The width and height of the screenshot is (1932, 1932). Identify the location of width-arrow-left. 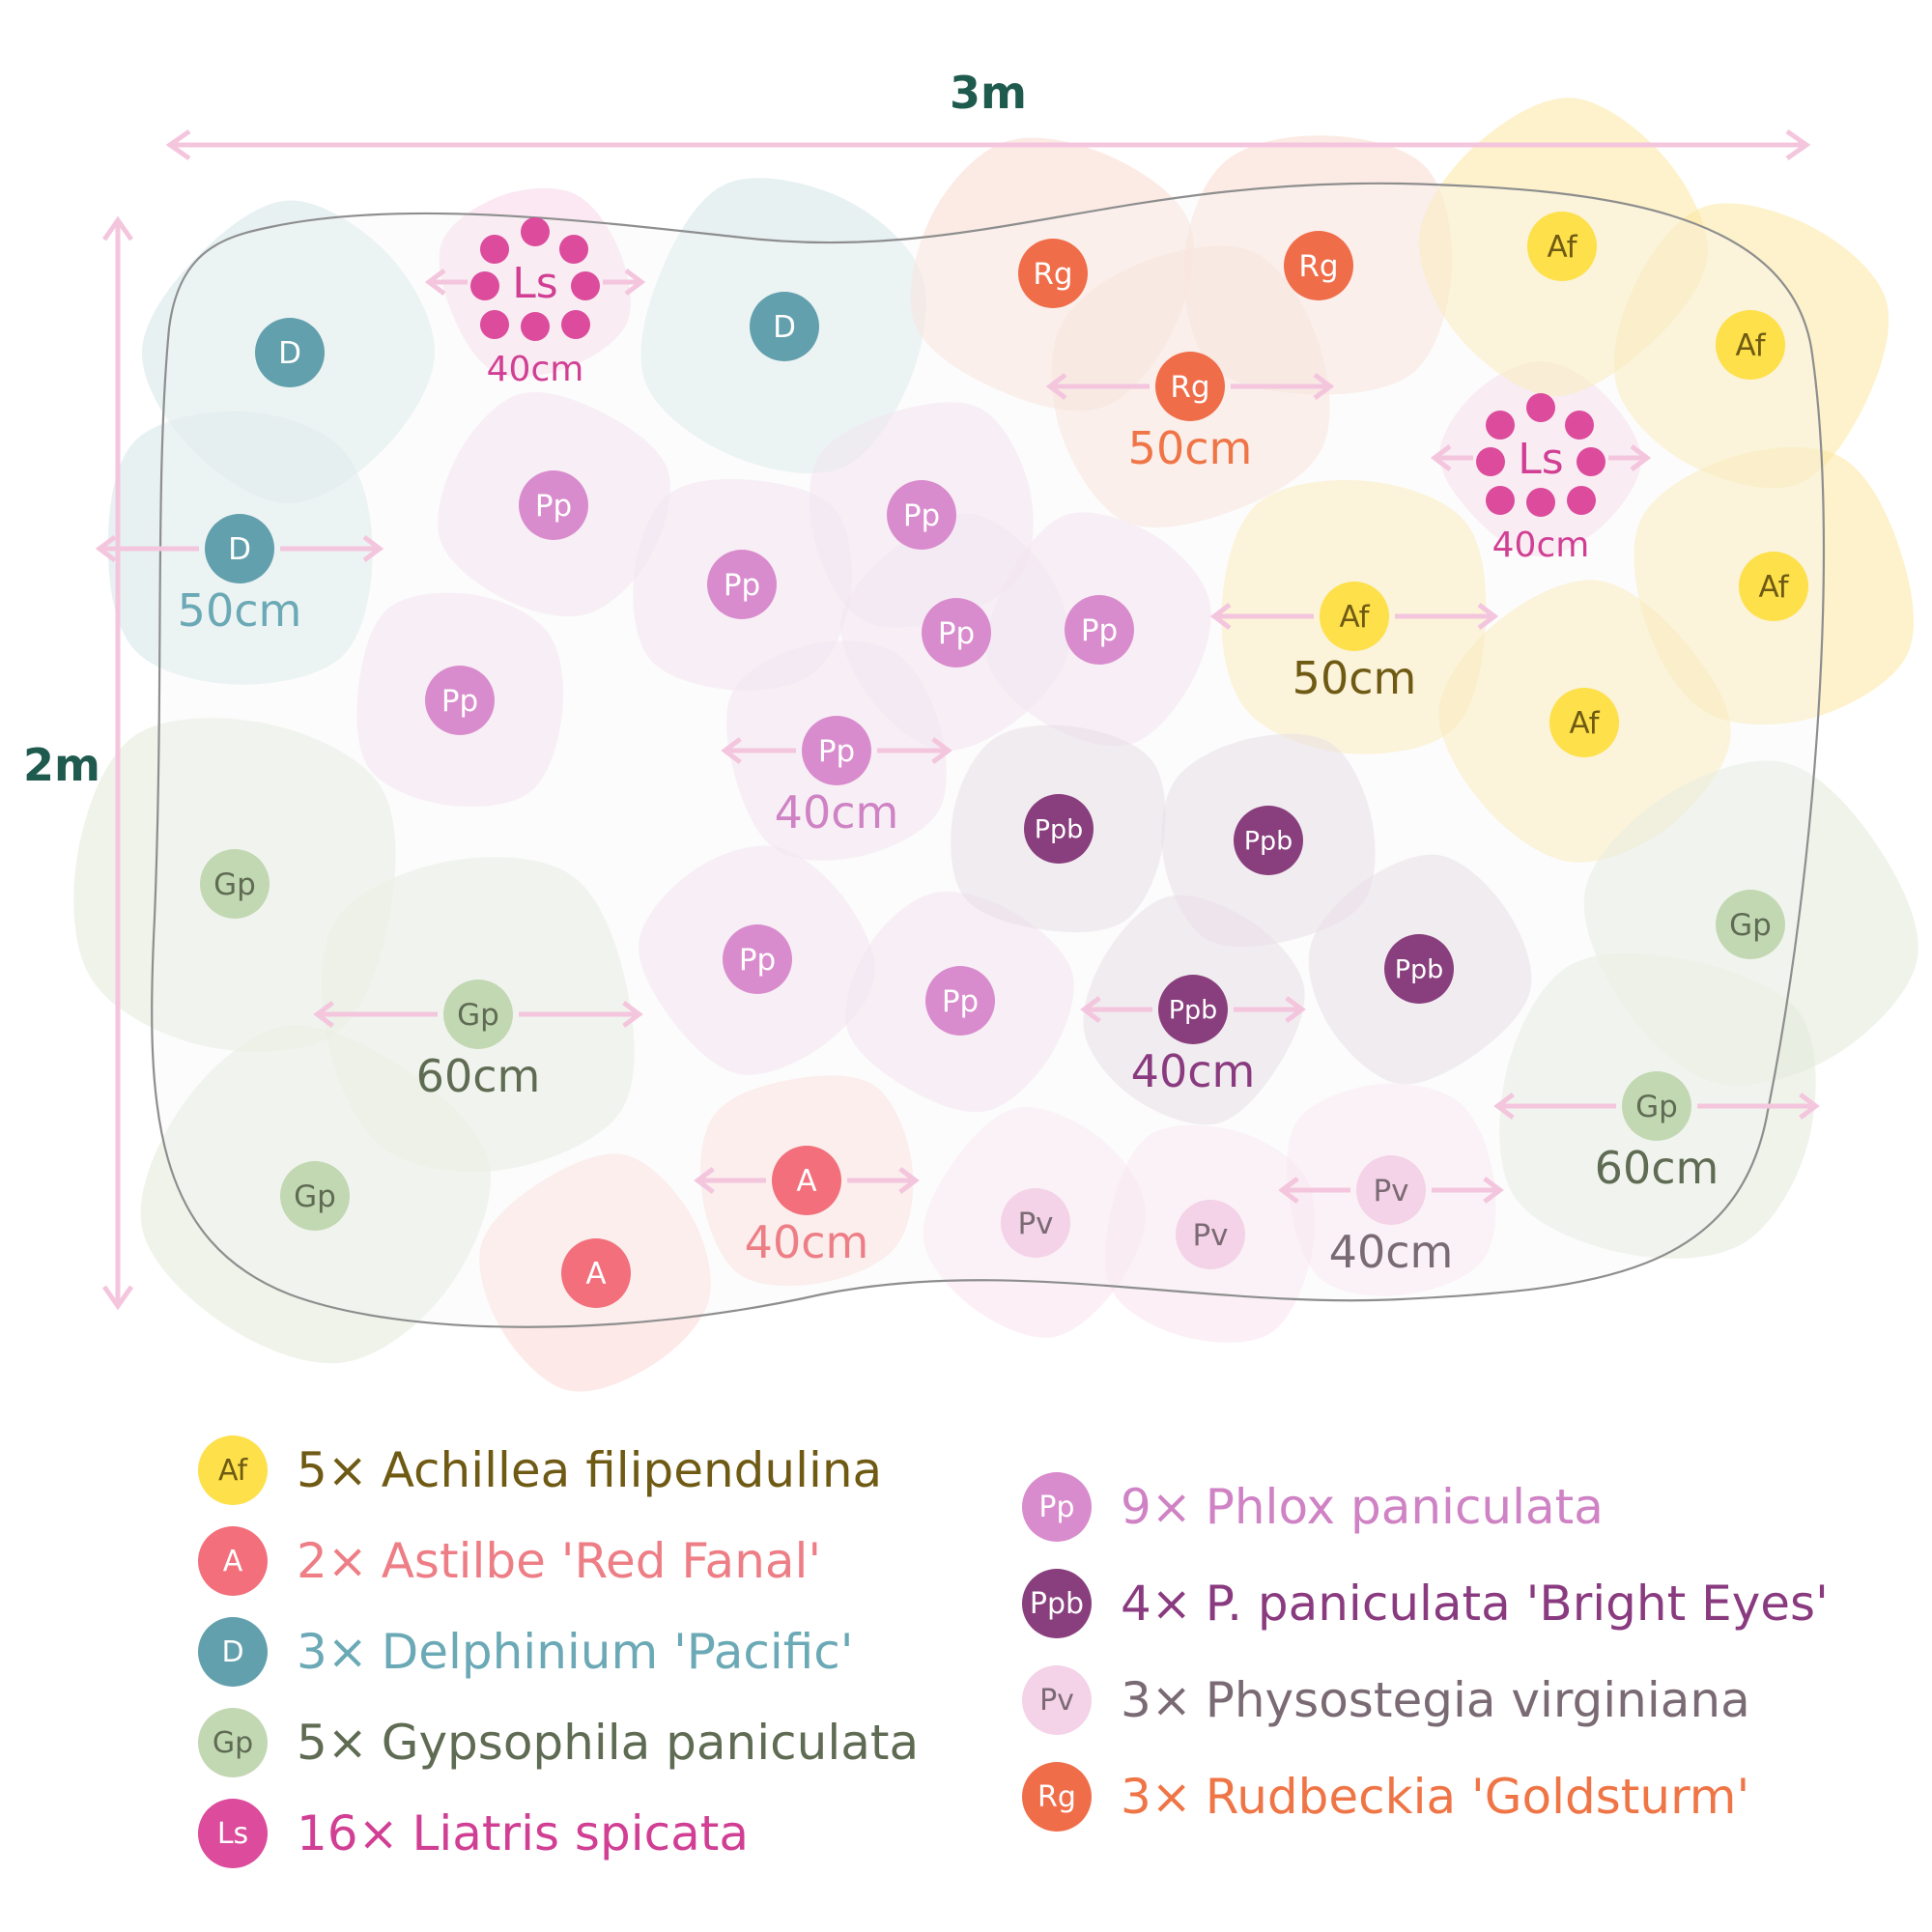
(178, 144).